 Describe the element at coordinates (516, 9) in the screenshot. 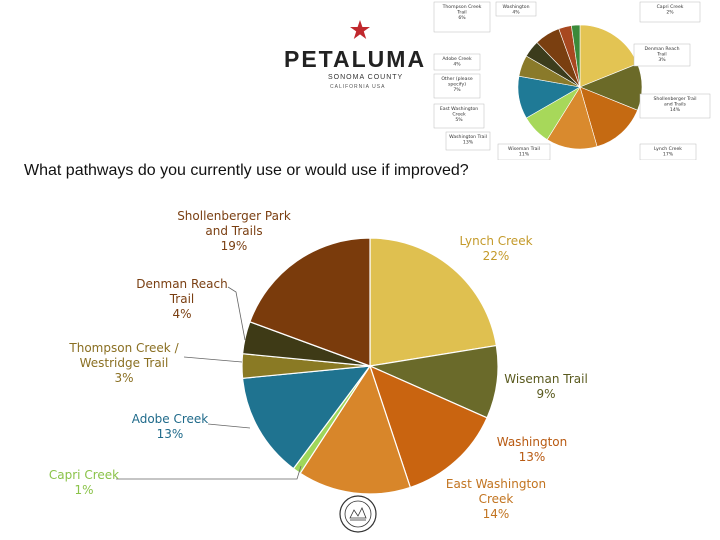

I see `thumb-label: Washington 4%` at that location.